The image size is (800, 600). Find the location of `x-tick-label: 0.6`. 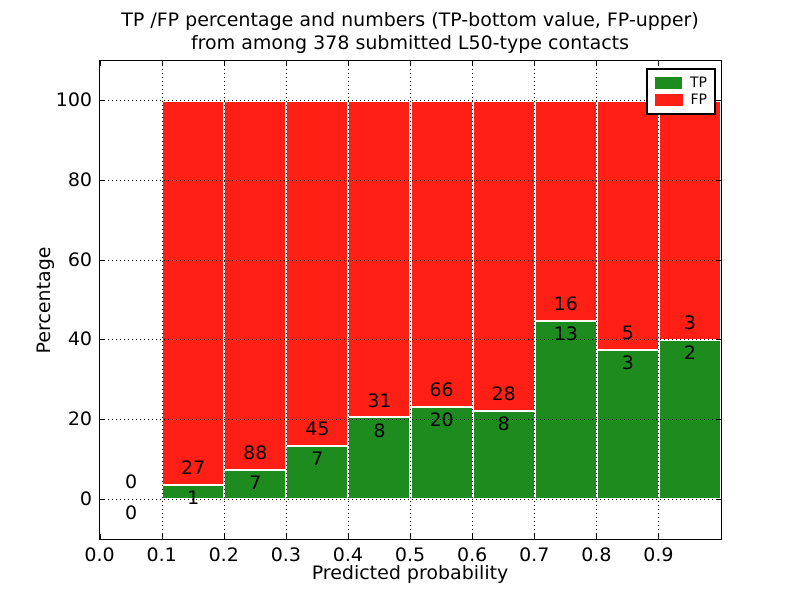

x-tick-label: 0.6 is located at coordinates (472, 555).